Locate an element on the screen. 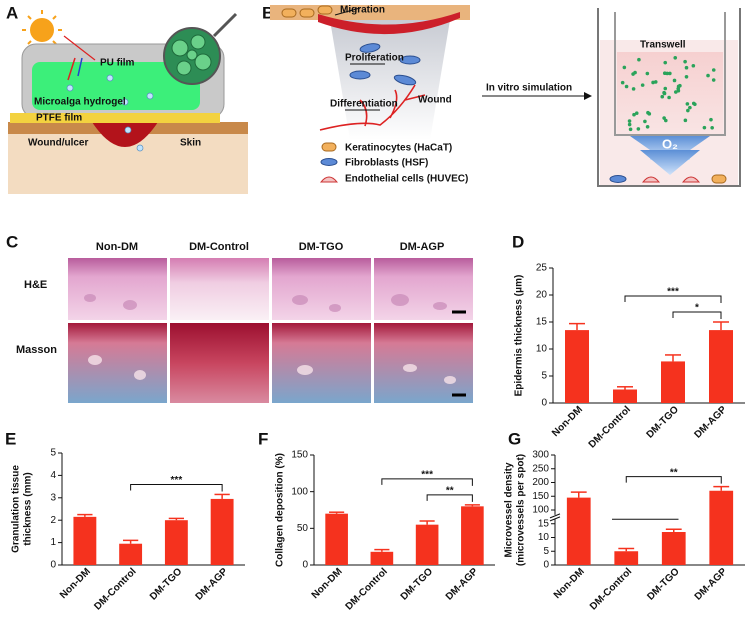  well-wall is located at coordinates (669, 97).